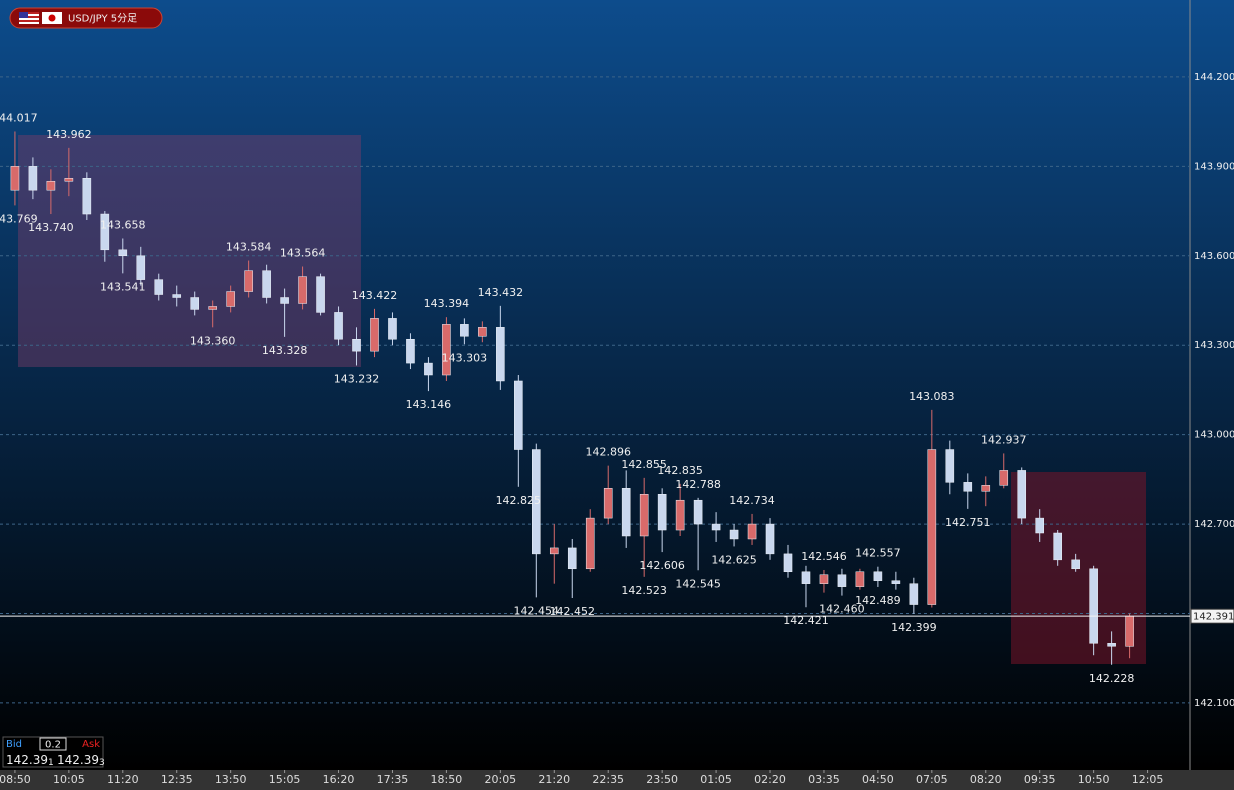  Describe the element at coordinates (285, 779) in the screenshot. I see `x-tick-label: 15:05` at that location.